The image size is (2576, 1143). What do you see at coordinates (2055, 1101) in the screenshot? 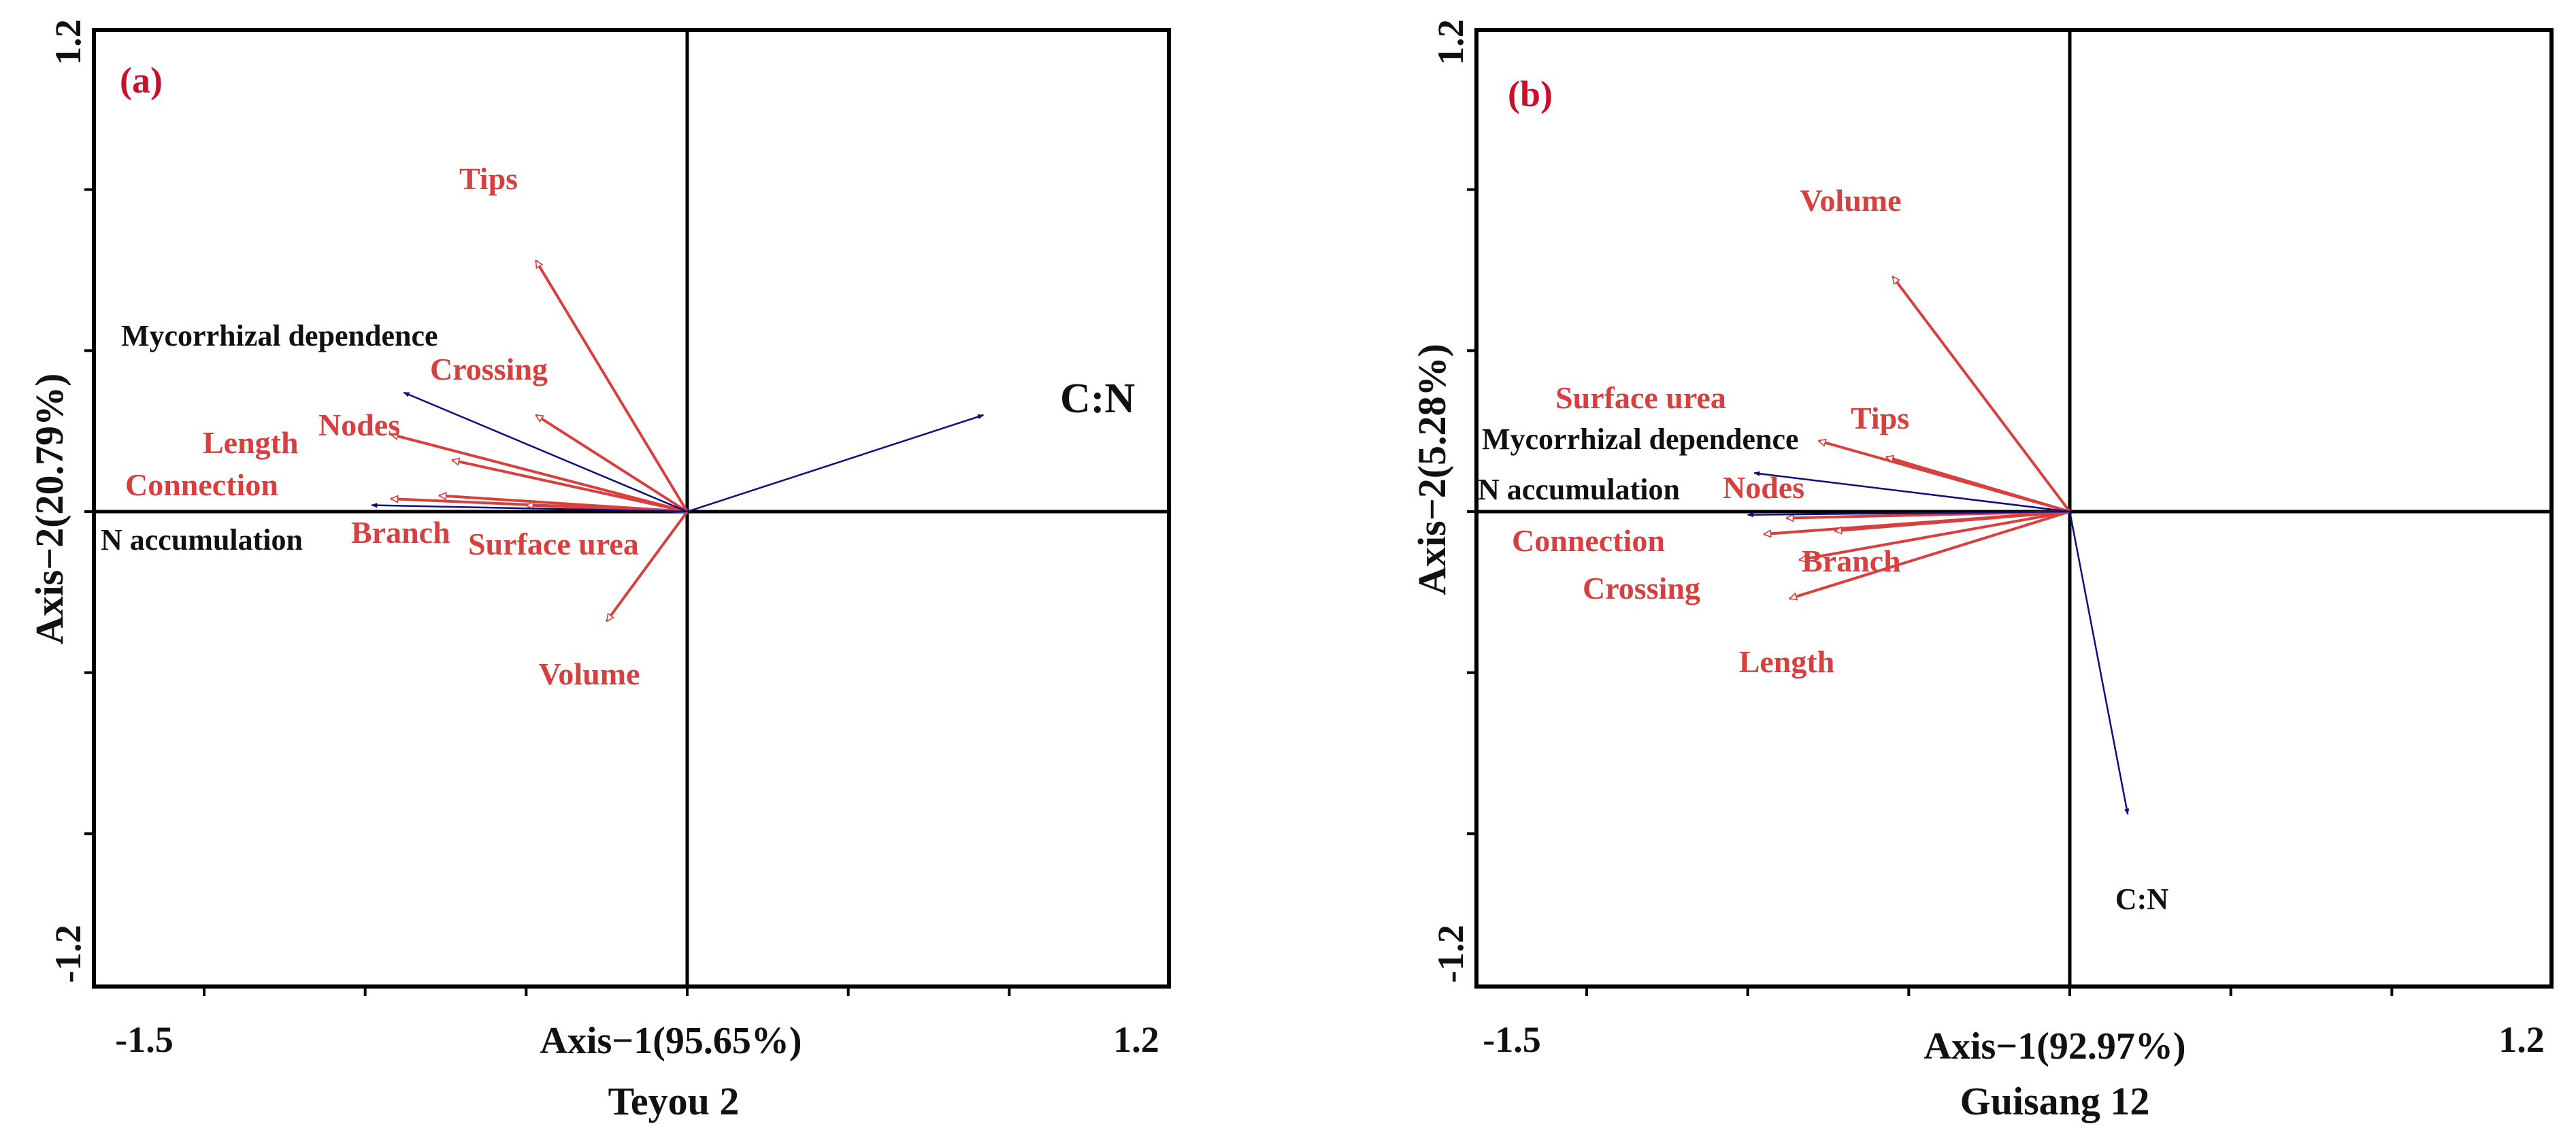
I see `panel-title: Guisang 12` at bounding box center [2055, 1101].